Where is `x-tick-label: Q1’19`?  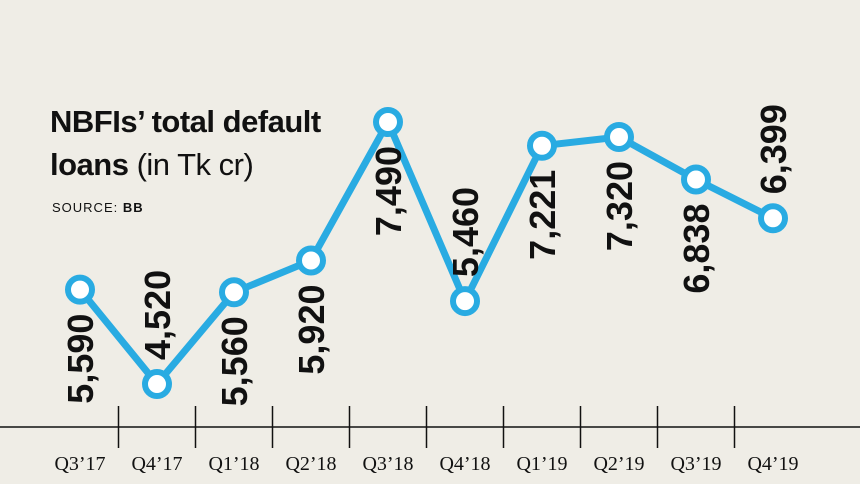
x-tick-label: Q1’19 is located at coordinates (541, 464).